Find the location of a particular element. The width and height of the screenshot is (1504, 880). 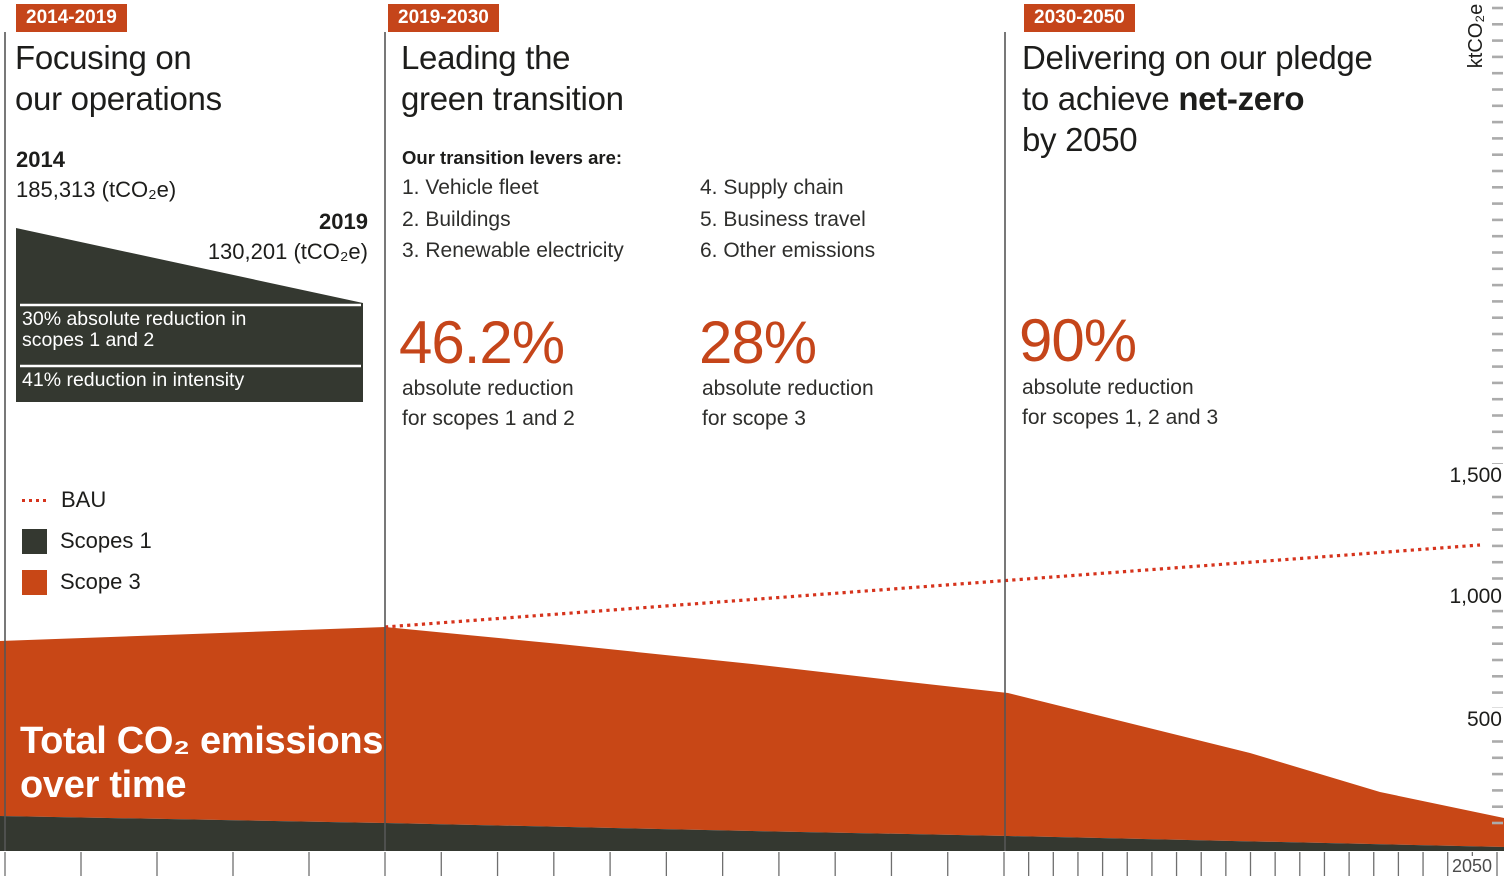

wedge-stat-scopes12-line2: scopes 1 and 2 is located at coordinates (88, 340).